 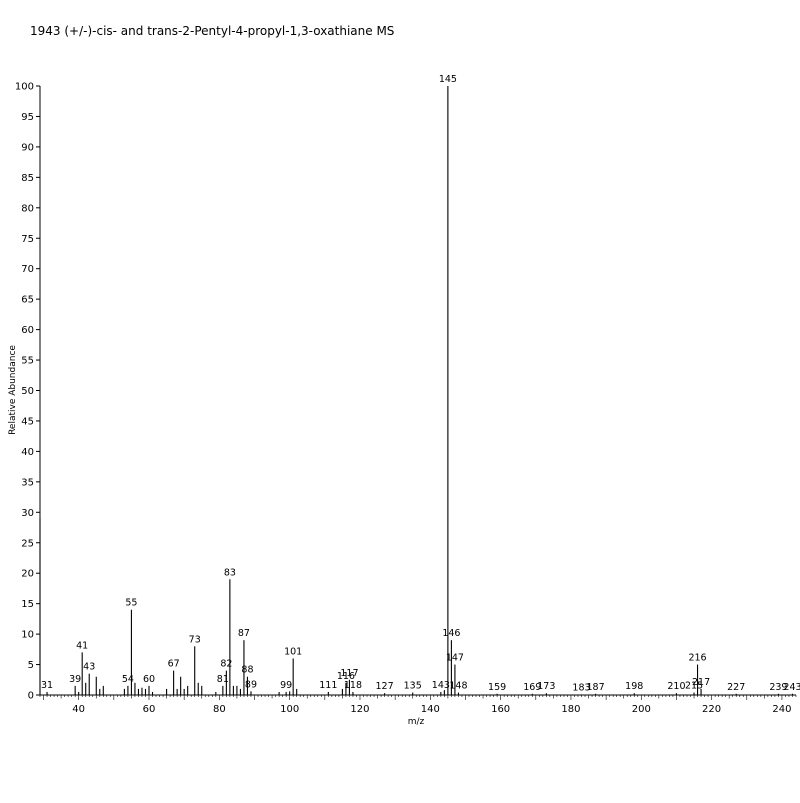 What do you see at coordinates (781, 709) in the screenshot?
I see `x-tick-label: 240` at bounding box center [781, 709].